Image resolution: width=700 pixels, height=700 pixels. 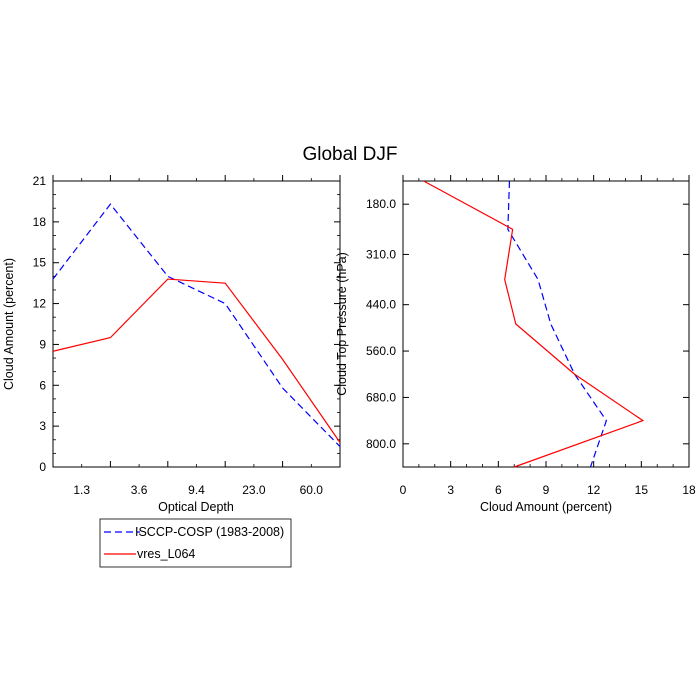 I want to click on right-y-tick-label: 680.0, so click(x=381, y=397).